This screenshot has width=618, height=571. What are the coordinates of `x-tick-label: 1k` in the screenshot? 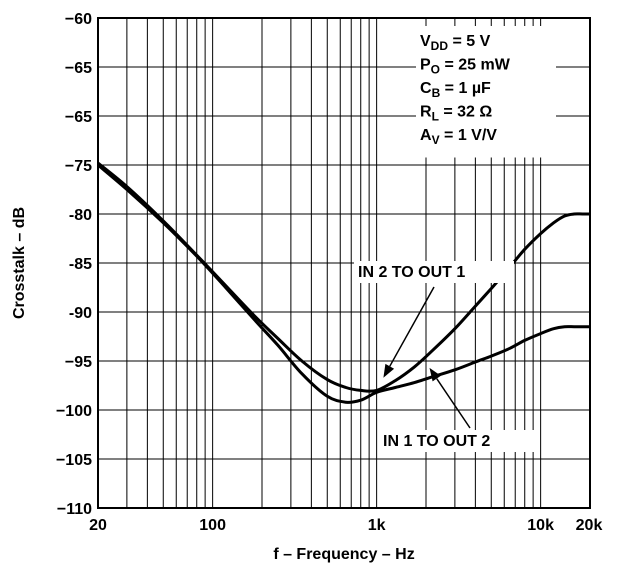 It's located at (377, 525).